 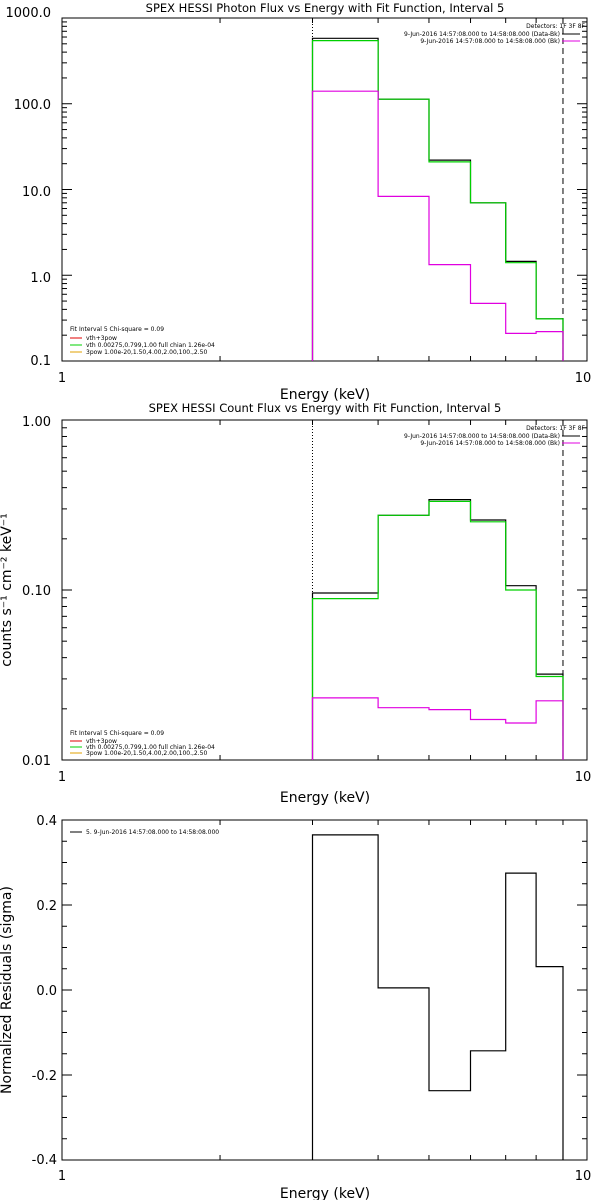 I want to click on fit-range-markers, so click(x=437, y=189).